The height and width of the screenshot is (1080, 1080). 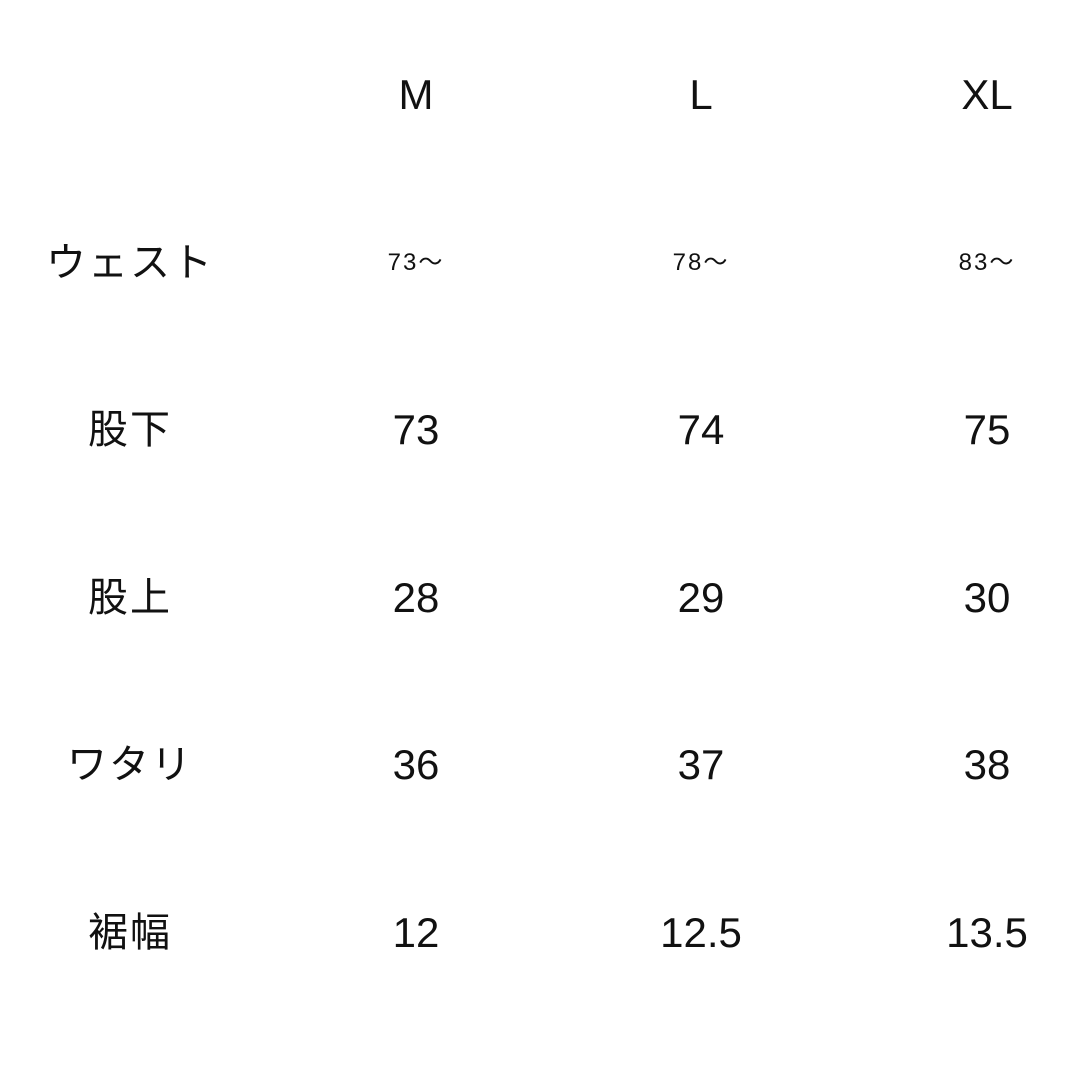 I want to click on cell-rise-m: 28, so click(x=416, y=597).